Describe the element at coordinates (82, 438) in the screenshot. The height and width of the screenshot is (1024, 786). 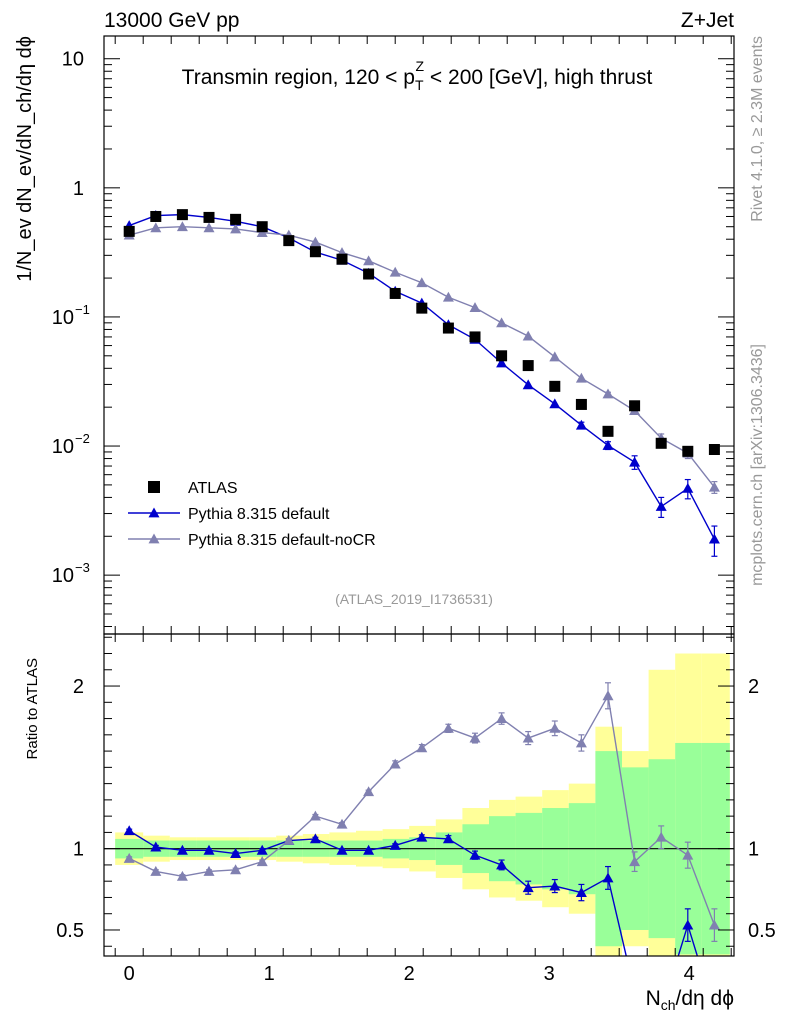
I see `main-ytick-exp-3: −2` at that location.